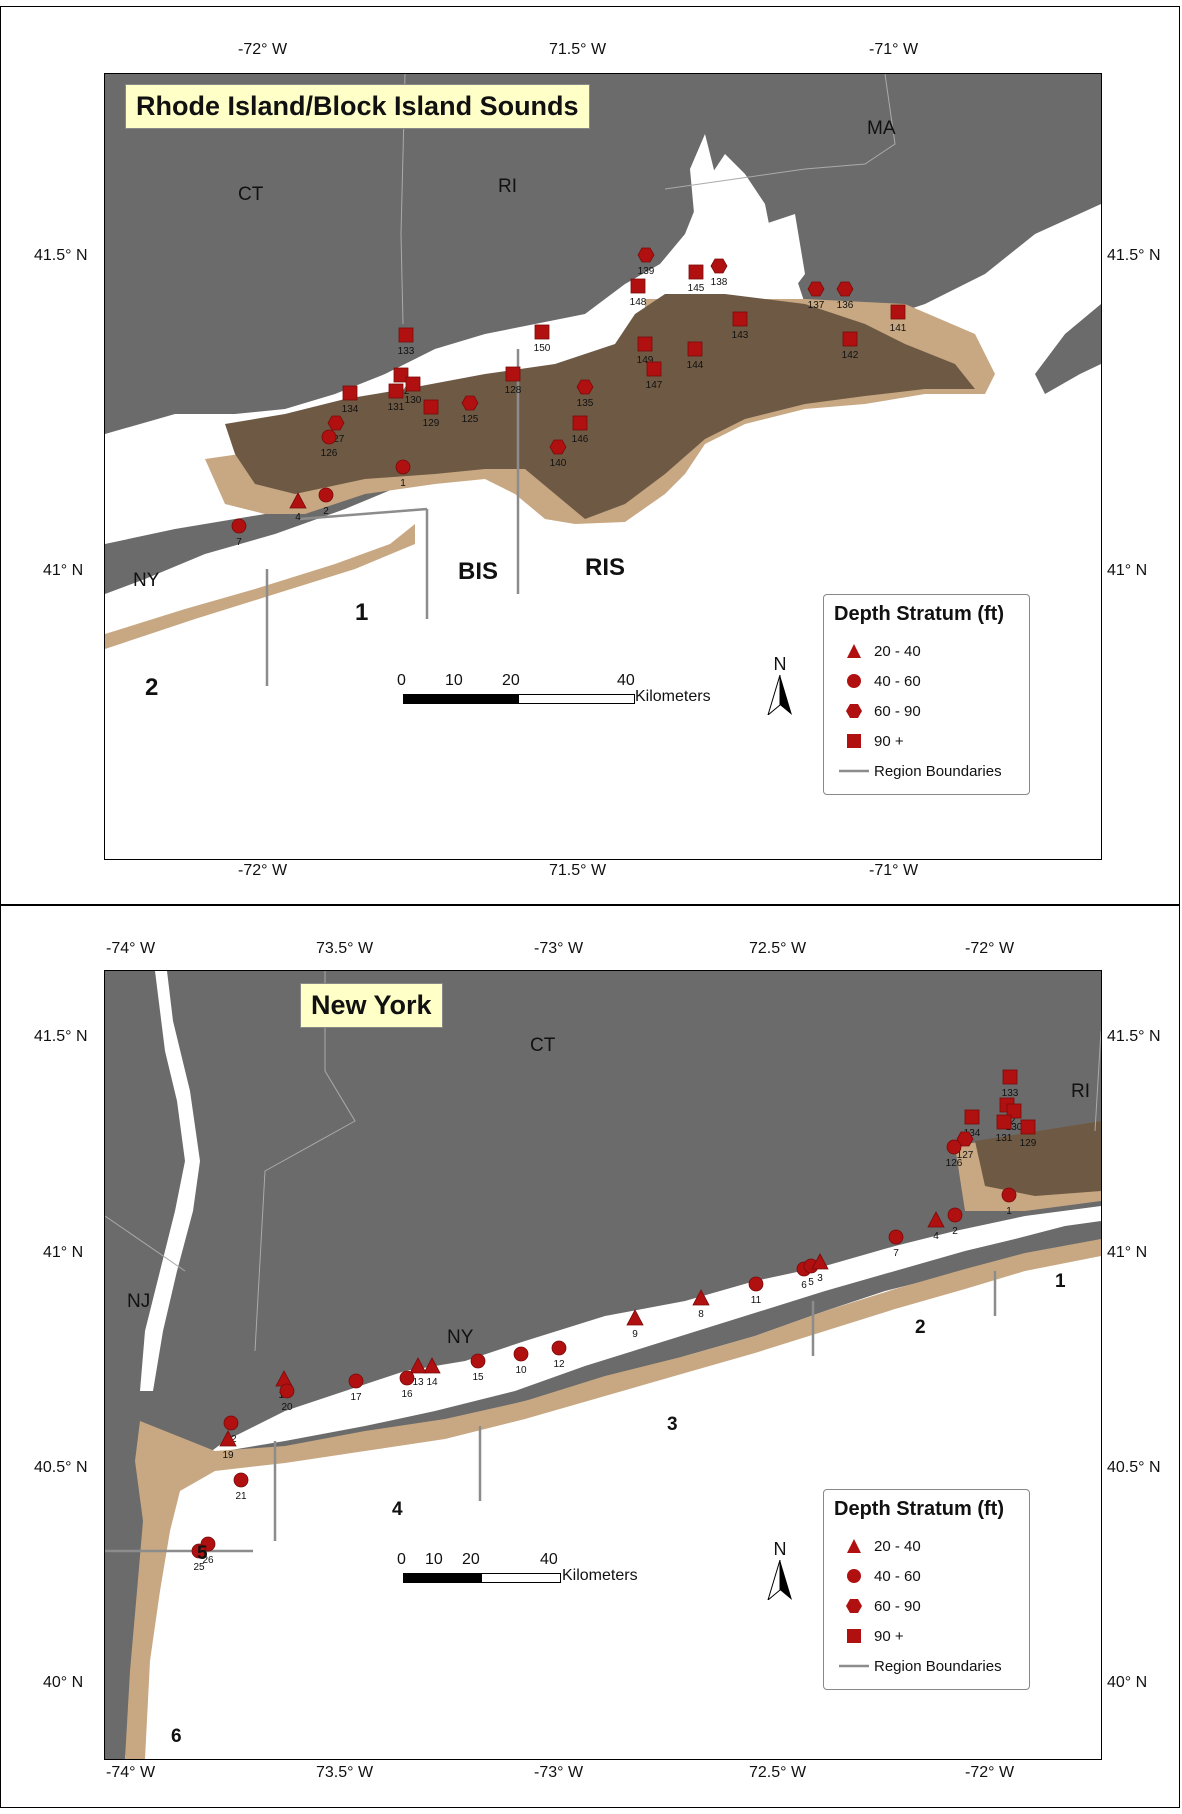  I want to click on circle-icon, so click(854, 1576).